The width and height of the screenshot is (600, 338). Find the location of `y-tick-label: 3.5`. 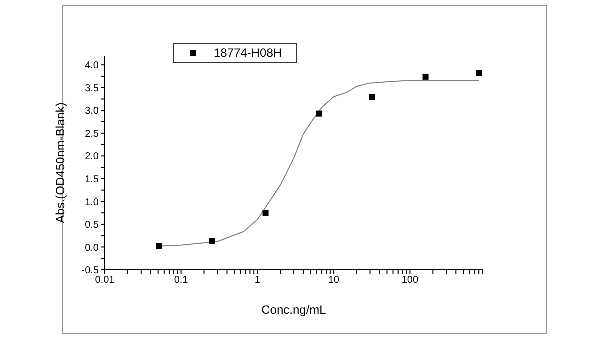

y-tick-label: 3.5 is located at coordinates (92, 88).